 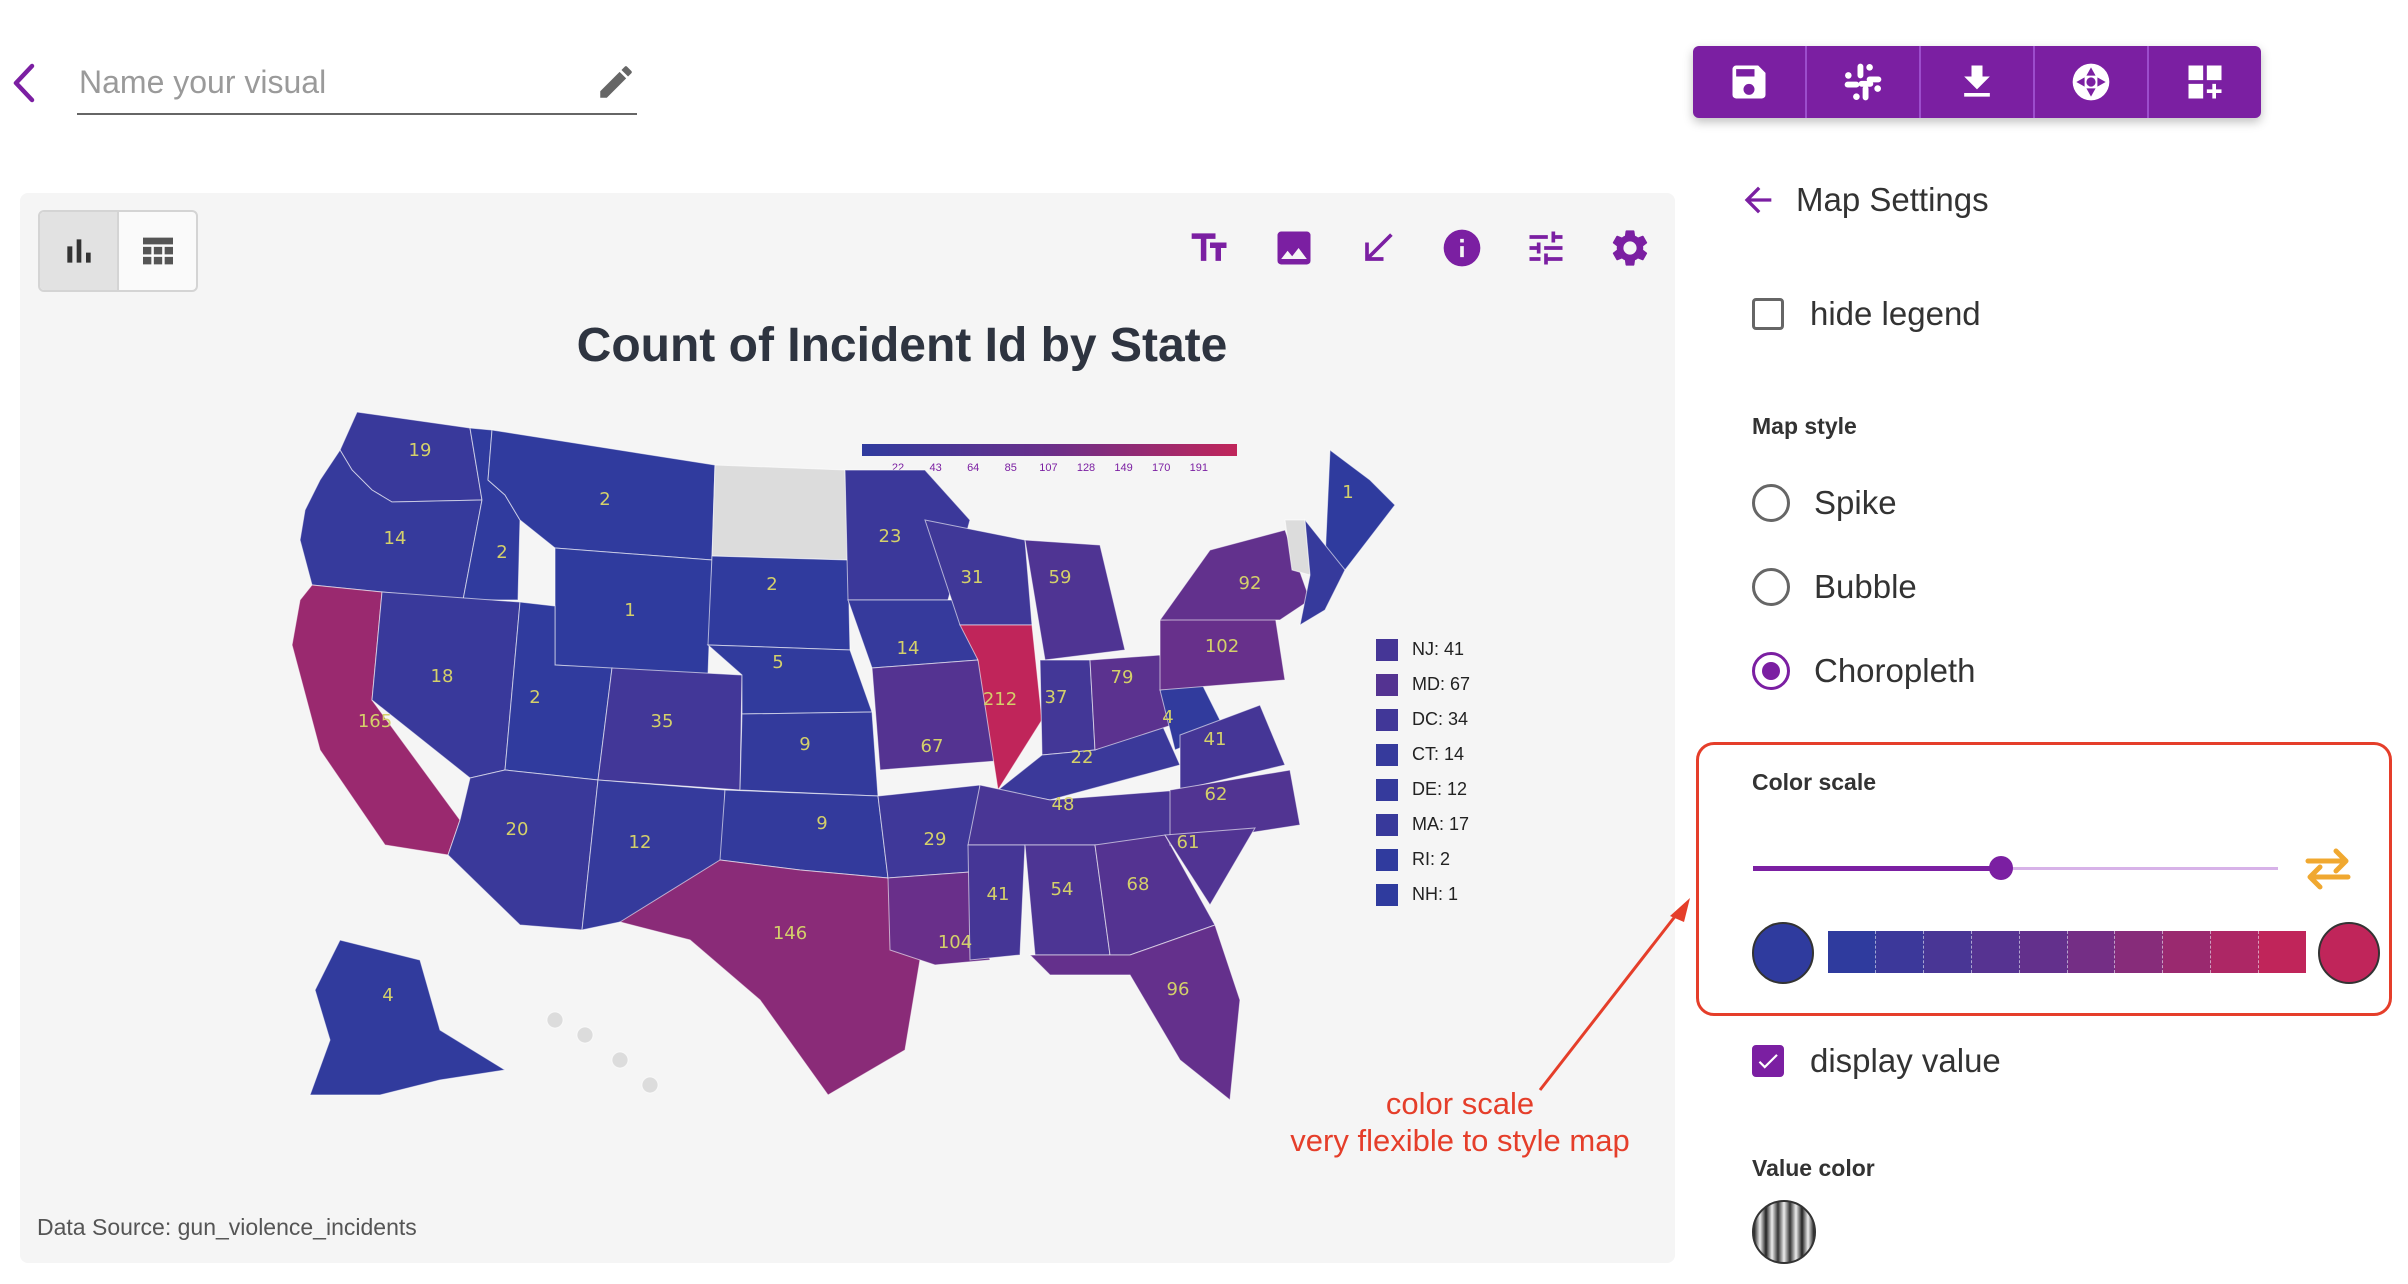 What do you see at coordinates (1000, 699) in the screenshot?
I see `state-value-label: 212` at bounding box center [1000, 699].